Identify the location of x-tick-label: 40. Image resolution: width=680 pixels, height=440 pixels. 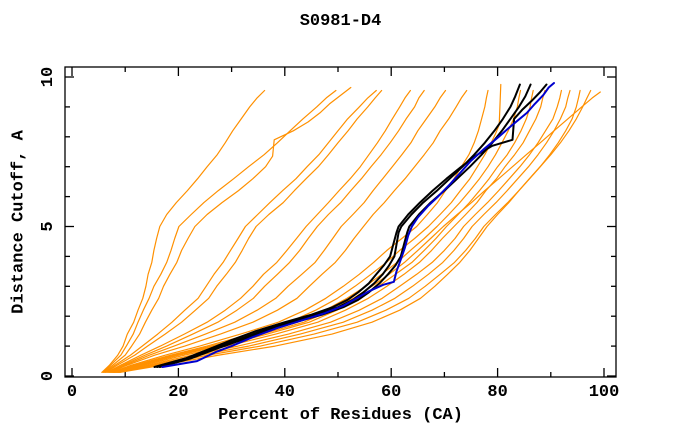
(285, 392).